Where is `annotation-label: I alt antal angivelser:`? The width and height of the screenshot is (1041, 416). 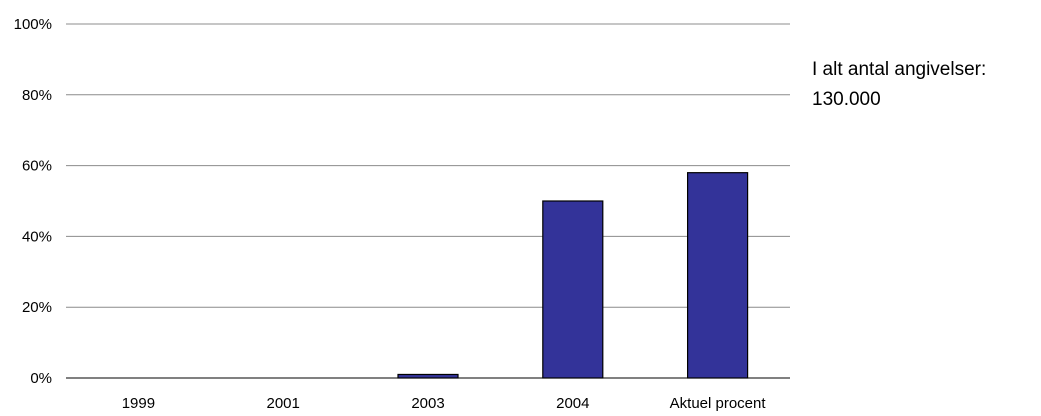 annotation-label: I alt antal angivelser: is located at coordinates (899, 69).